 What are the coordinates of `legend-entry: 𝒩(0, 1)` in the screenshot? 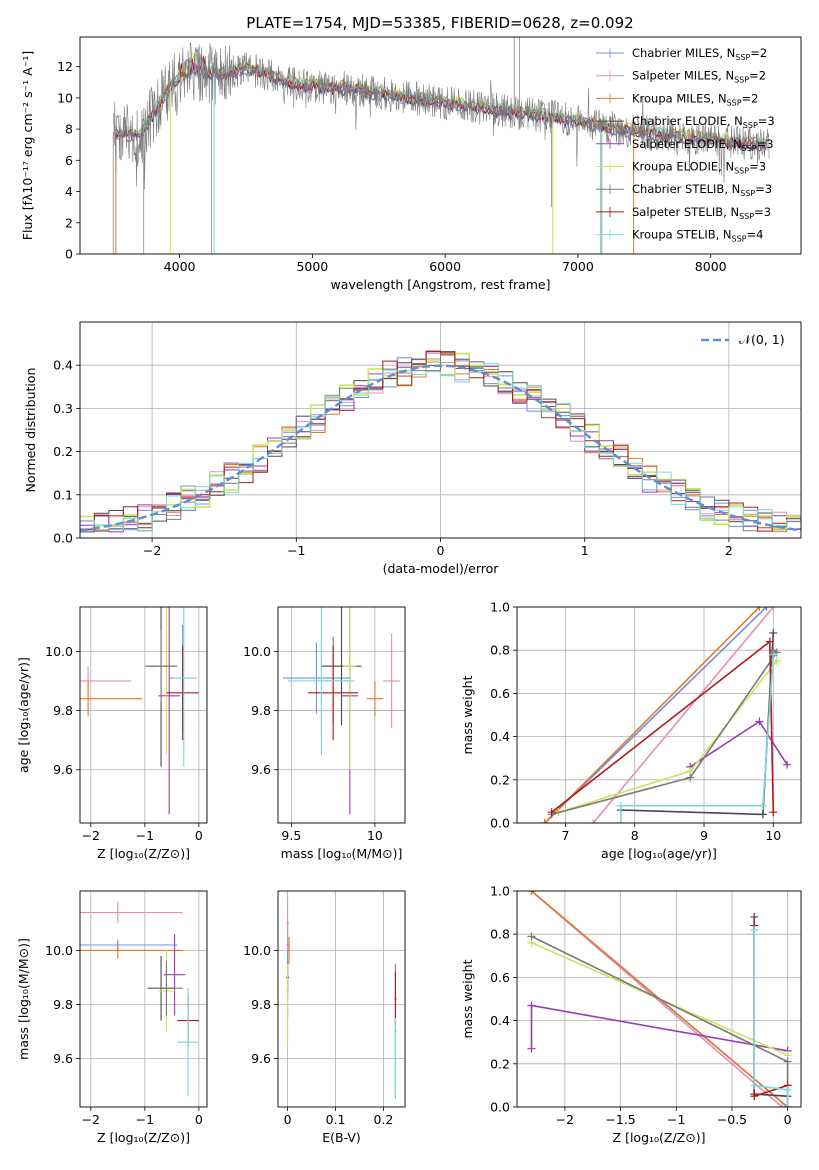 It's located at (762, 339).